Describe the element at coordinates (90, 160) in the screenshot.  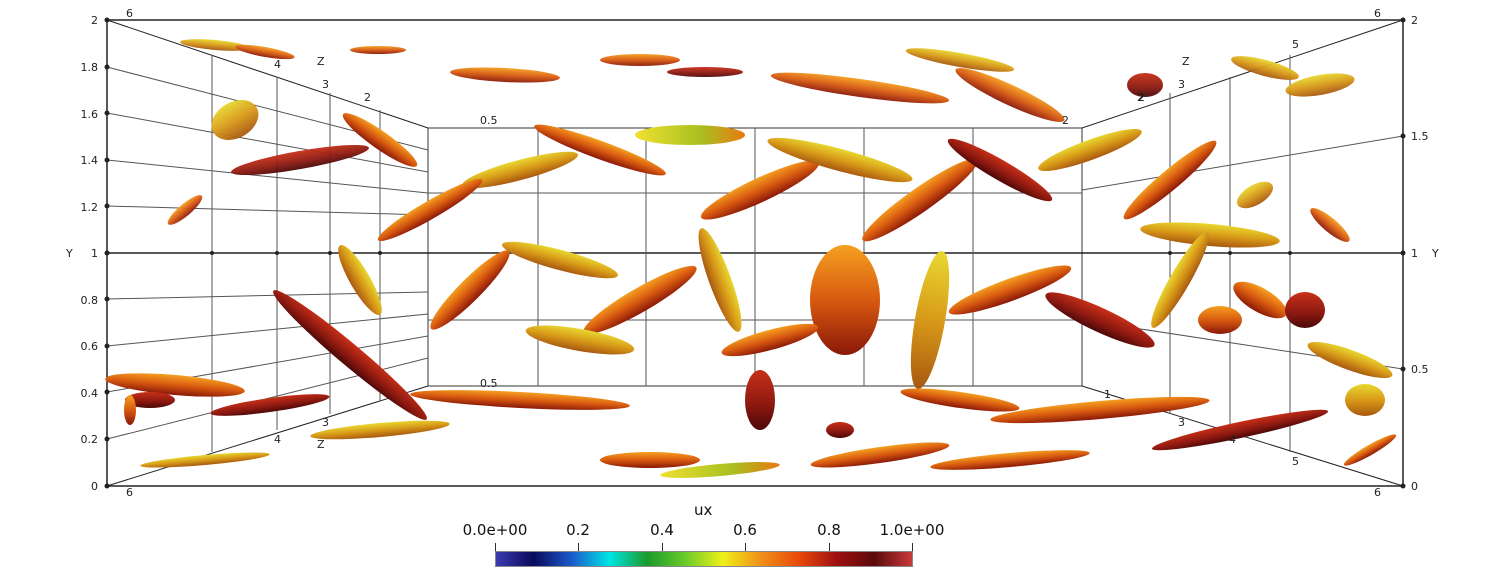
I see `y-tick-label: 1.4` at that location.